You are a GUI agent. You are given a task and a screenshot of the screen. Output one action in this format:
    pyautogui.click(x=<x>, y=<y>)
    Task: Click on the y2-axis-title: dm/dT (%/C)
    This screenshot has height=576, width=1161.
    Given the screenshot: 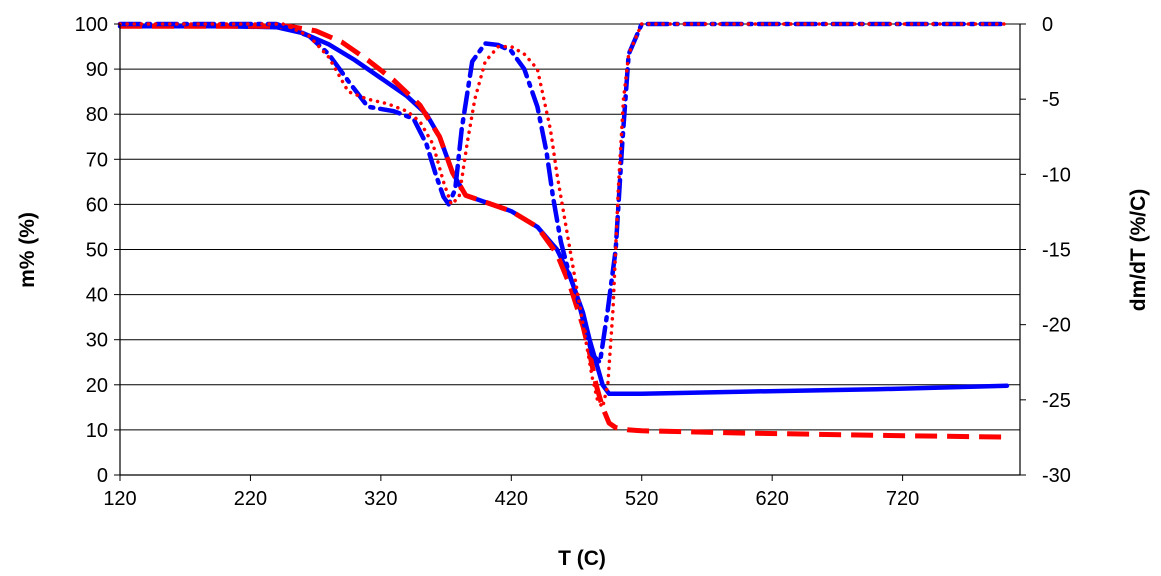 What is the action you would take?
    pyautogui.click(x=1138, y=250)
    